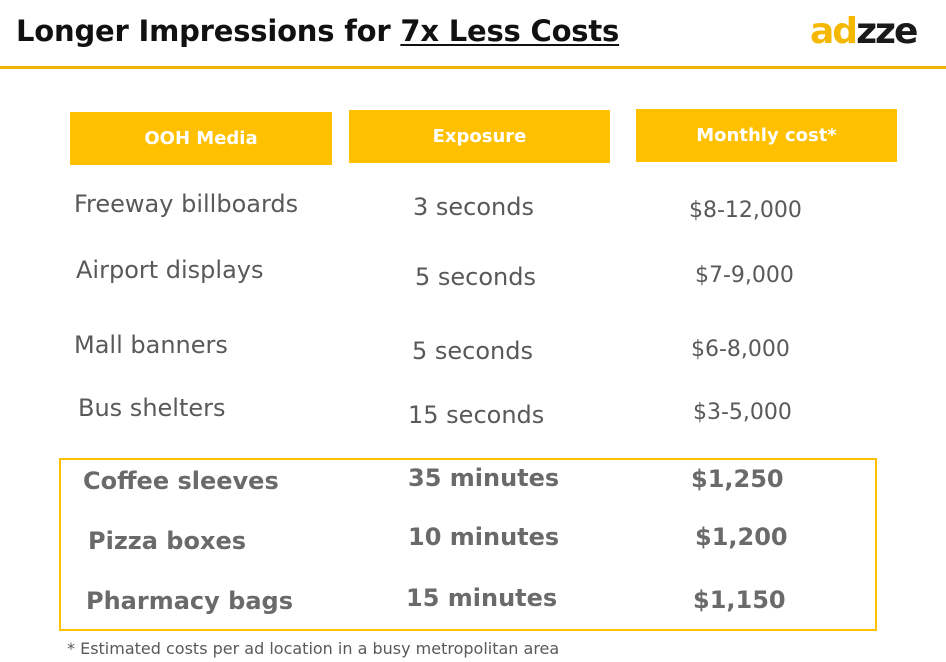 This screenshot has width=946, height=662. Describe the element at coordinates (151, 345) in the screenshot. I see `media-cell: Mall banners` at that location.